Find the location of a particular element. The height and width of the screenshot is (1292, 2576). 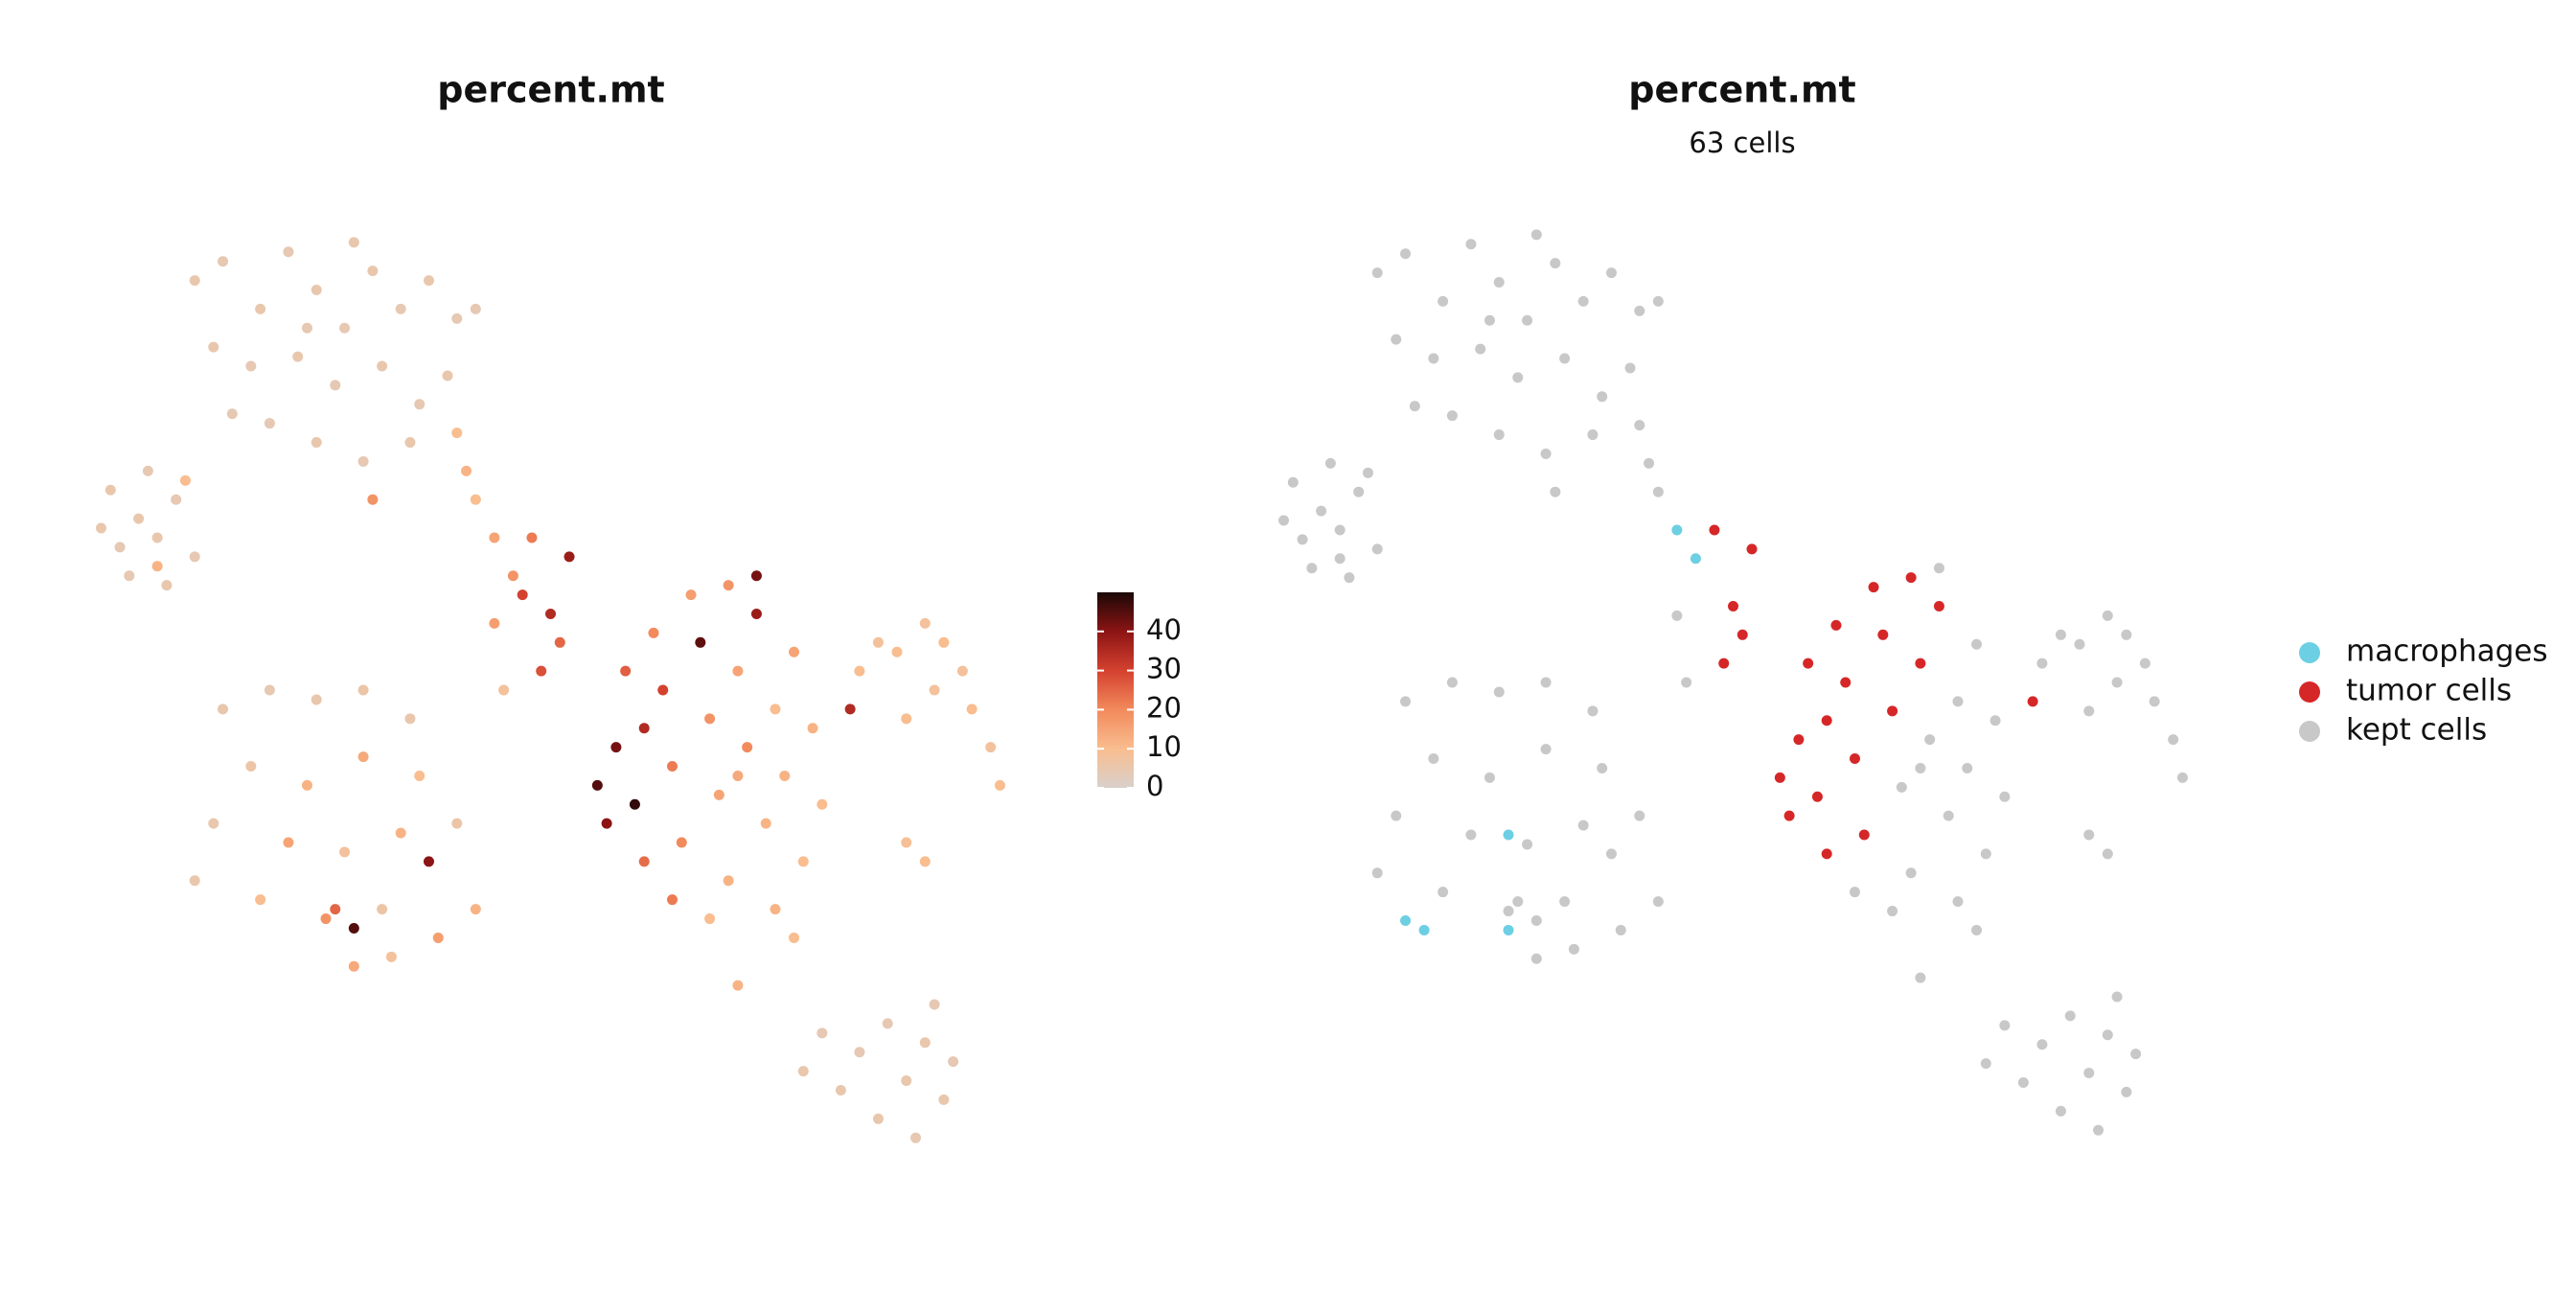

colorbar-tick-label: 30 is located at coordinates (1164, 669).